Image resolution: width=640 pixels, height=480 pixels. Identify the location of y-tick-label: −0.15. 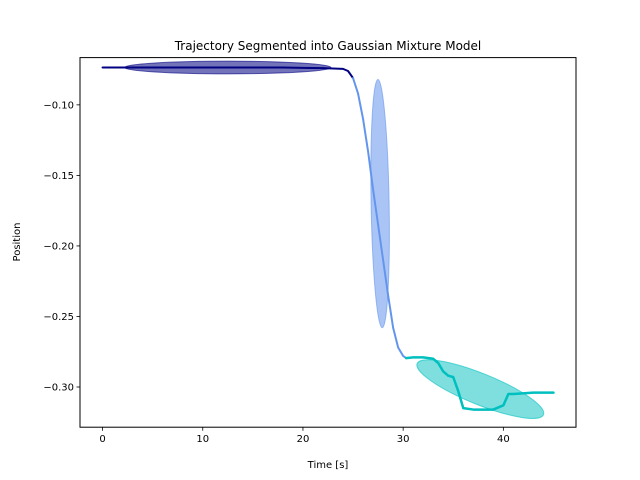
(58, 176).